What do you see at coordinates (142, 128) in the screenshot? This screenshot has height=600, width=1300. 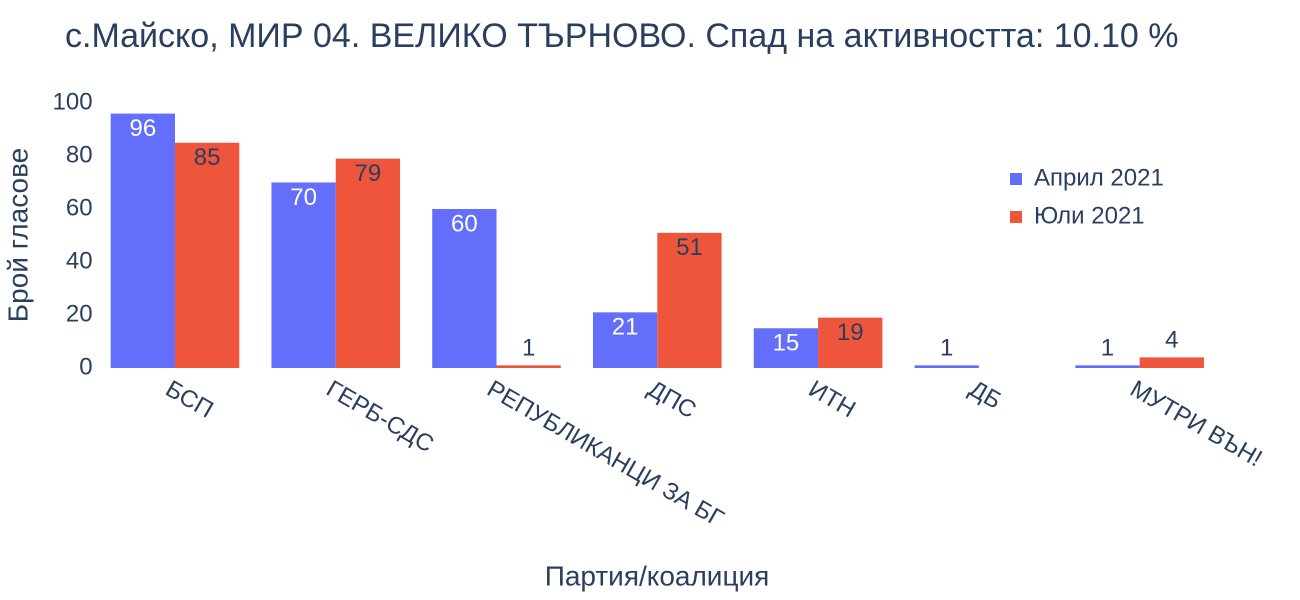 I see `data-label: 96` at bounding box center [142, 128].